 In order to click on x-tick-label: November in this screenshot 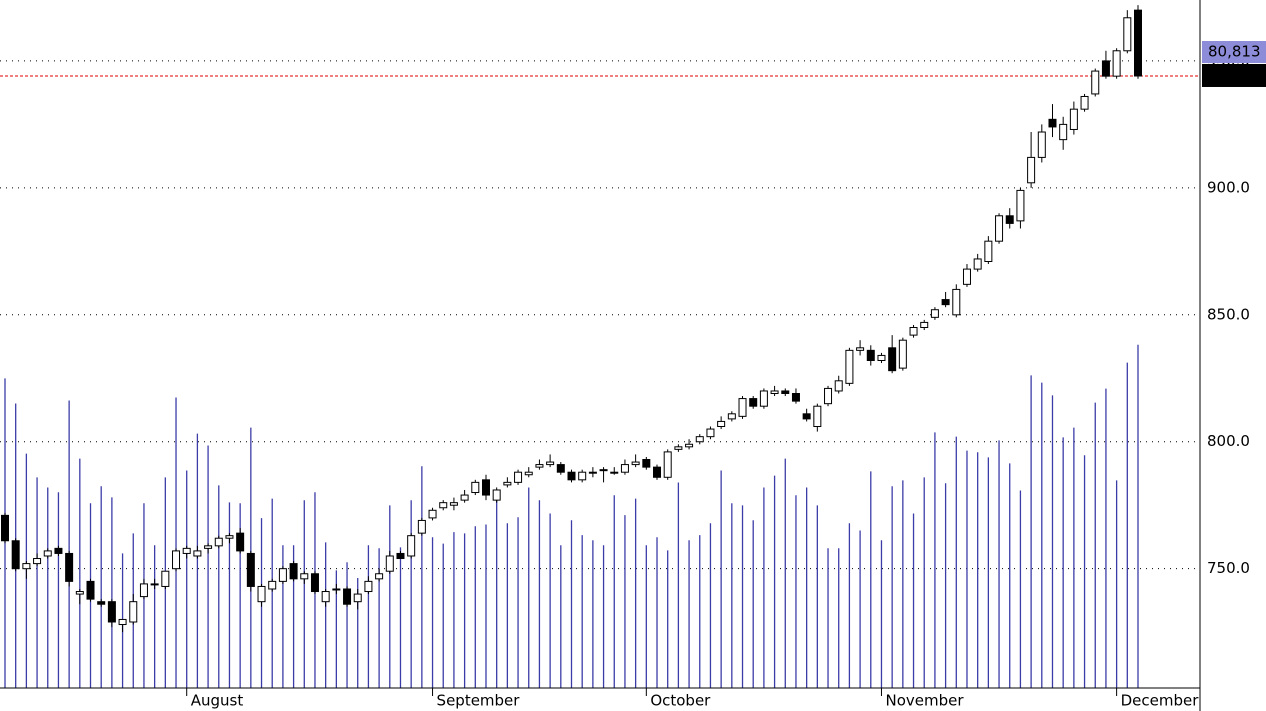, I will do `click(924, 701)`.